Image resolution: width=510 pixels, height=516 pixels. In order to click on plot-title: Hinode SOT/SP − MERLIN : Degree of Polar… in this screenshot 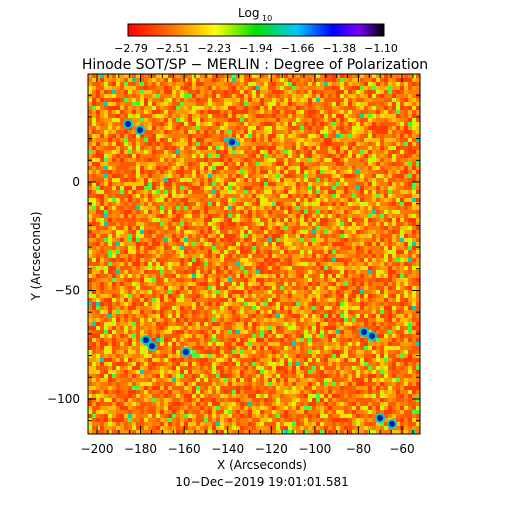, I will do `click(255, 65)`.